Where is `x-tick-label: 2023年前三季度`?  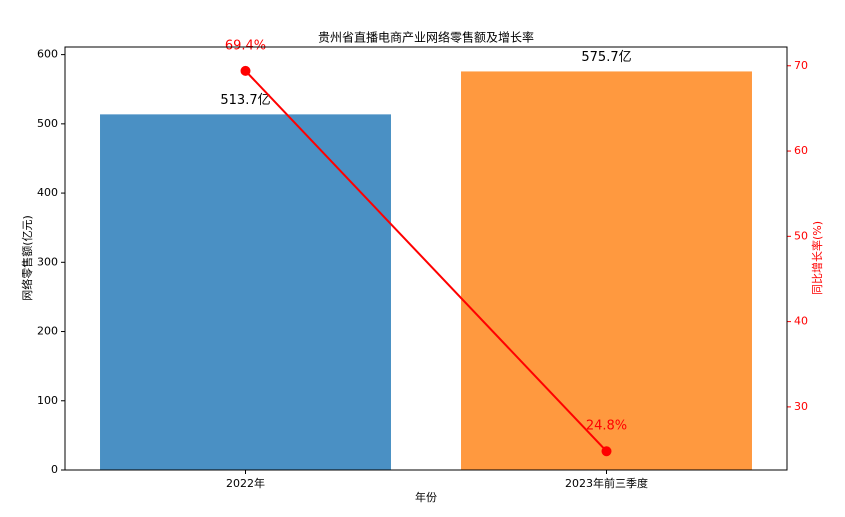
x-tick-label: 2023年前三季度 is located at coordinates (606, 483).